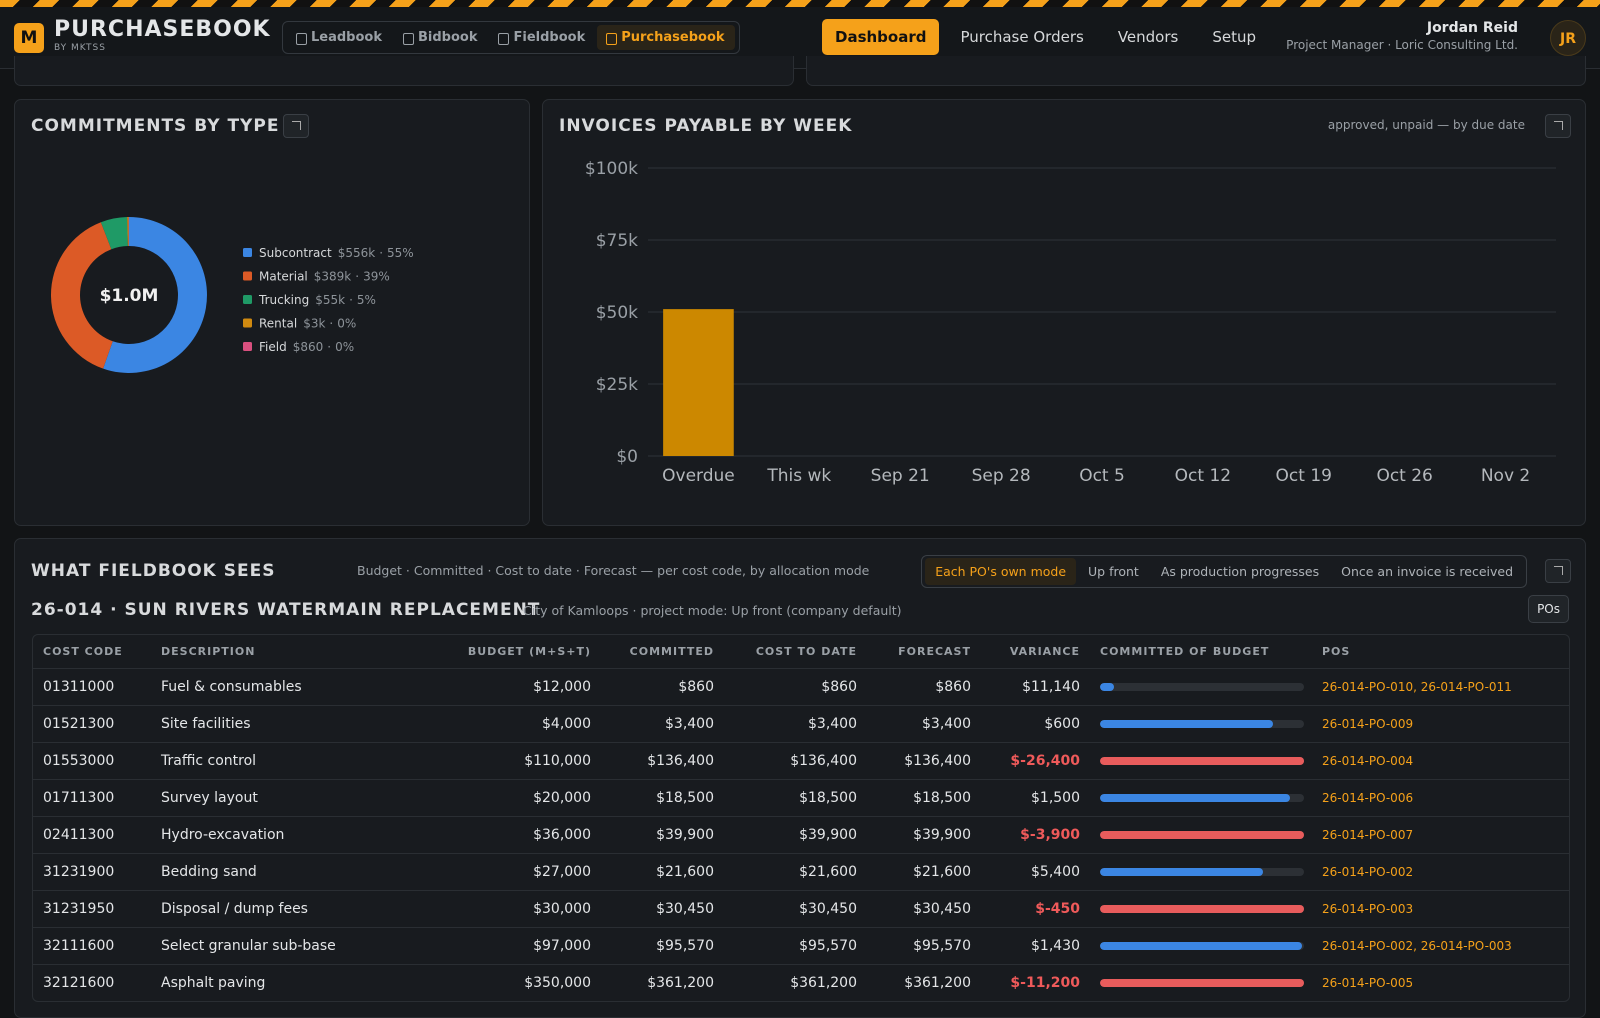 The image size is (1600, 1018). I want to click on legend-entry: Subcontract$556k·55%, so click(336, 253).